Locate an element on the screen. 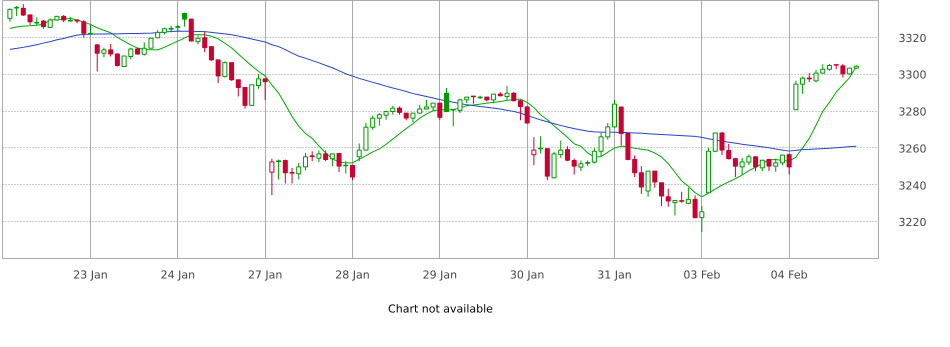  x-tick-label: 04 Feb is located at coordinates (789, 275).